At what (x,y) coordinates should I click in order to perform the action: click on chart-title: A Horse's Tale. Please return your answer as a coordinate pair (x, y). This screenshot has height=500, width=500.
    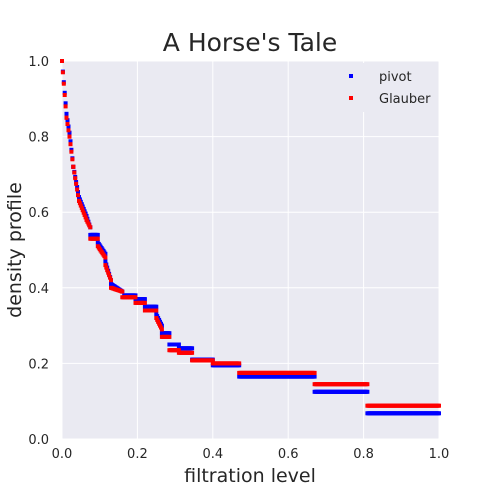
    Looking at the image, I should click on (250, 42).